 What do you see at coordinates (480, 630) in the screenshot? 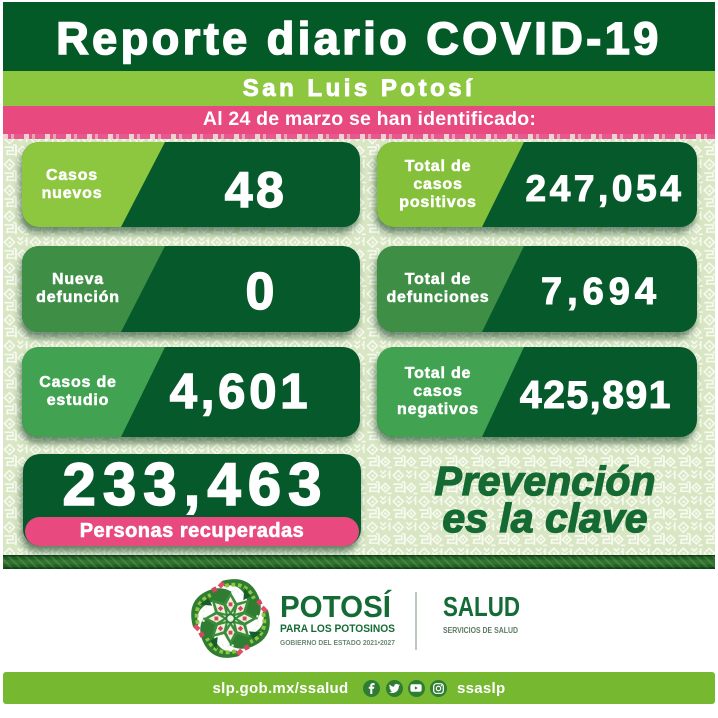
I see `svg-text: SERVICIOS DE SALUD` at bounding box center [480, 630].